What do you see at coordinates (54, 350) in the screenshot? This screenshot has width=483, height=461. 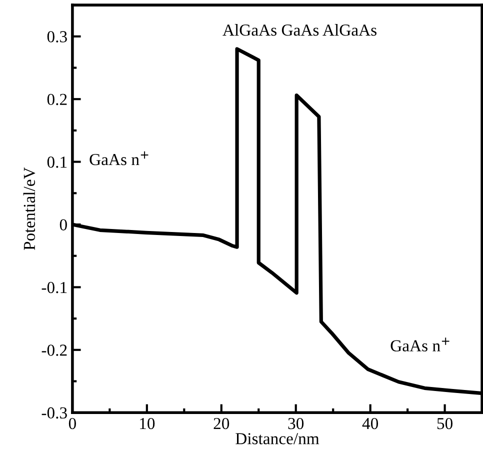 I see `y-tick-label: -0.2` at bounding box center [54, 350].